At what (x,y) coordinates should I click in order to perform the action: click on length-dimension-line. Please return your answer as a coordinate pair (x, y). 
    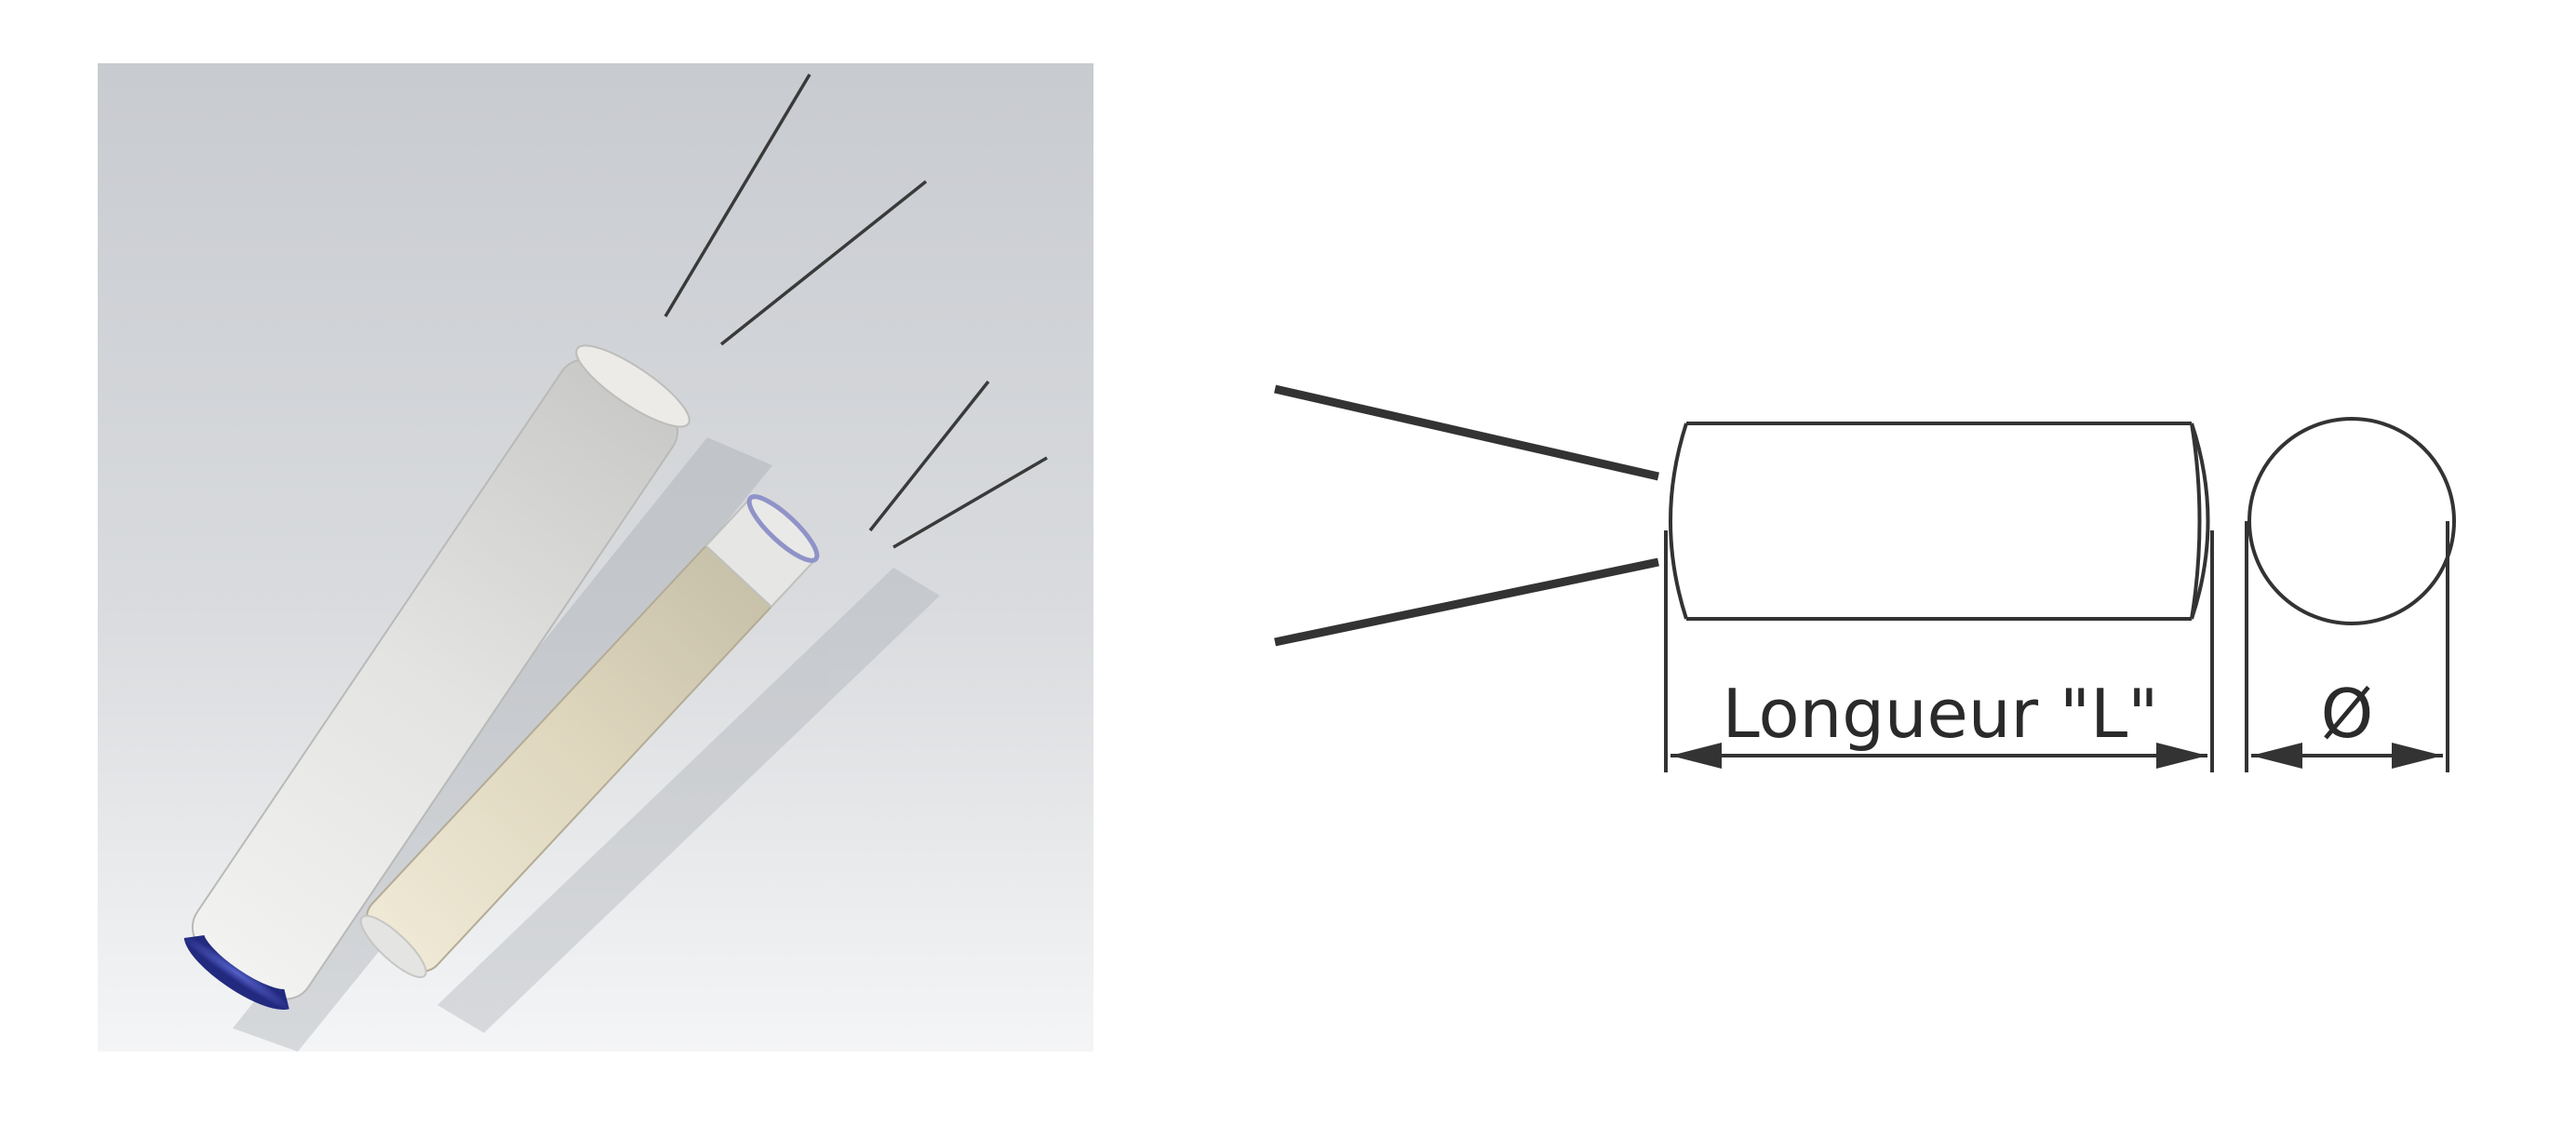
    Looking at the image, I should click on (1938, 756).